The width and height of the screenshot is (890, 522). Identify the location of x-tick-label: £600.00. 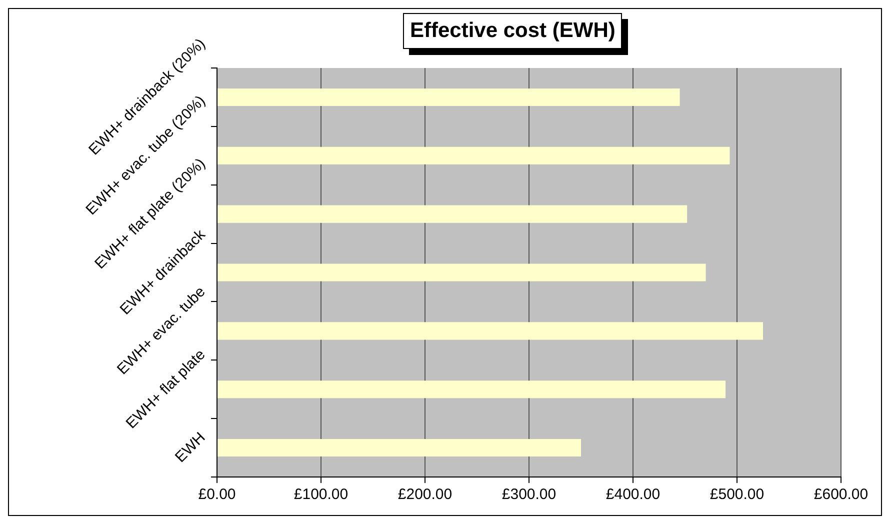
(841, 495).